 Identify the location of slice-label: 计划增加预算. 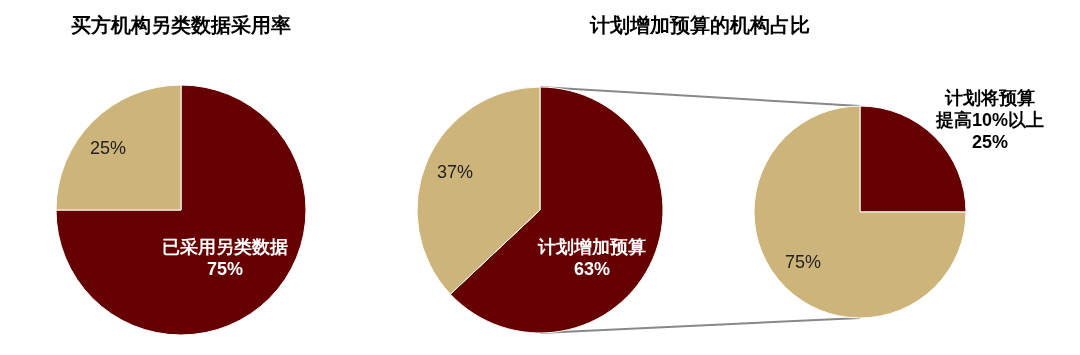
(591, 247).